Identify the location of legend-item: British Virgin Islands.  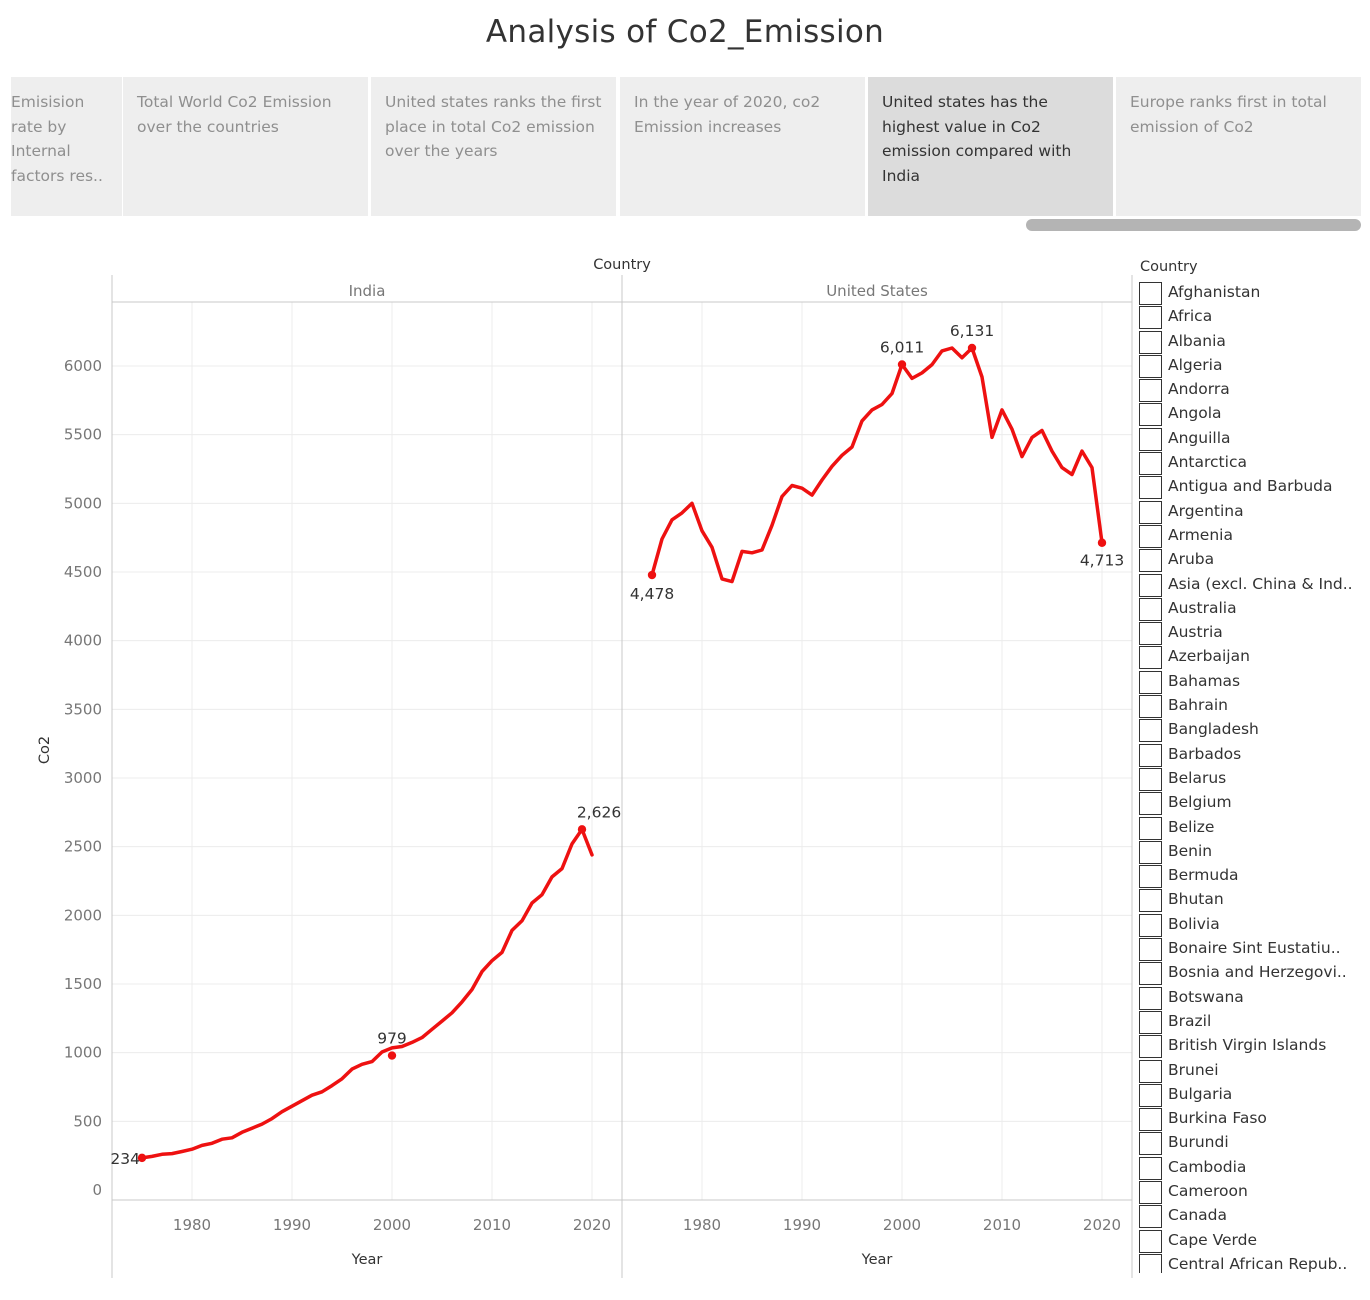
(1251, 1046).